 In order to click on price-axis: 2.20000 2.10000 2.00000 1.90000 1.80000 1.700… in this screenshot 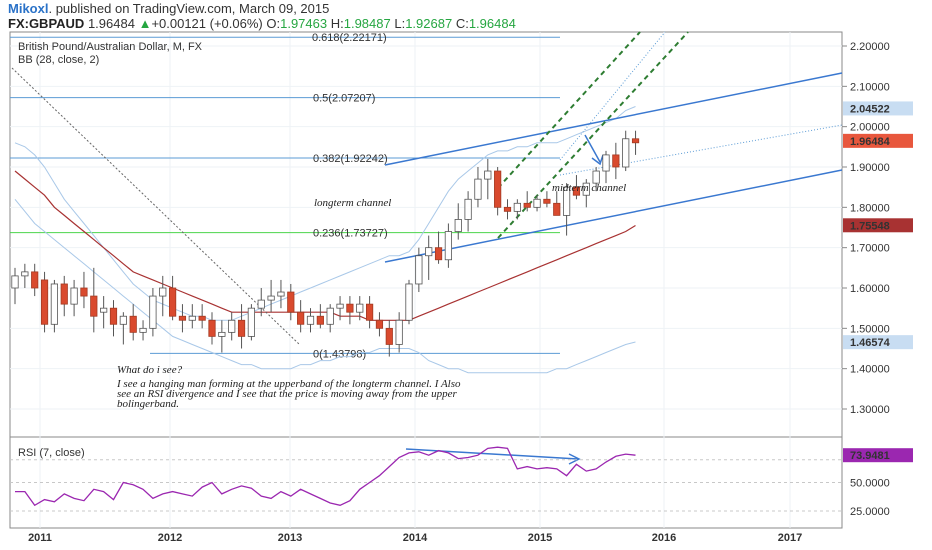, I will do `click(877, 228)`.